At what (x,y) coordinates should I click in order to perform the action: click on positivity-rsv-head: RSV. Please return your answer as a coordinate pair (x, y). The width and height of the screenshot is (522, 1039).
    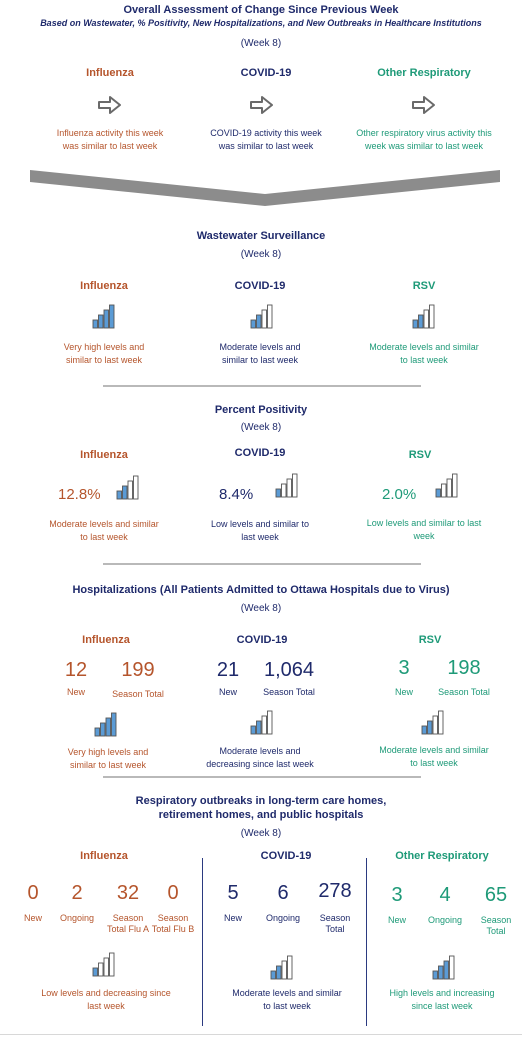
    Looking at the image, I should click on (420, 455).